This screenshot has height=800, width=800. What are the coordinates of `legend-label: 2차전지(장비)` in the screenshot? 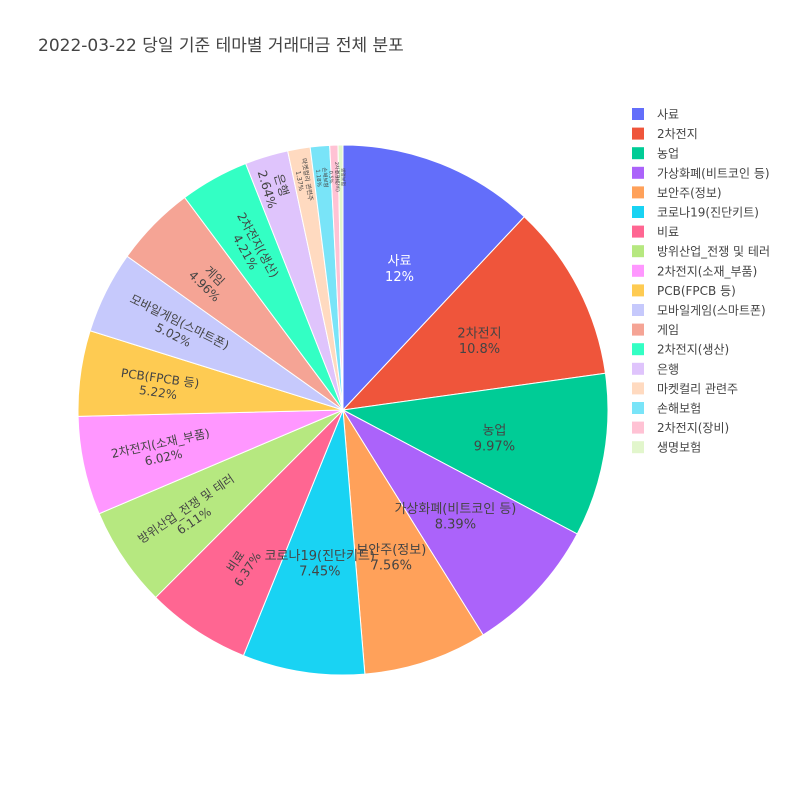 It's located at (693, 428).